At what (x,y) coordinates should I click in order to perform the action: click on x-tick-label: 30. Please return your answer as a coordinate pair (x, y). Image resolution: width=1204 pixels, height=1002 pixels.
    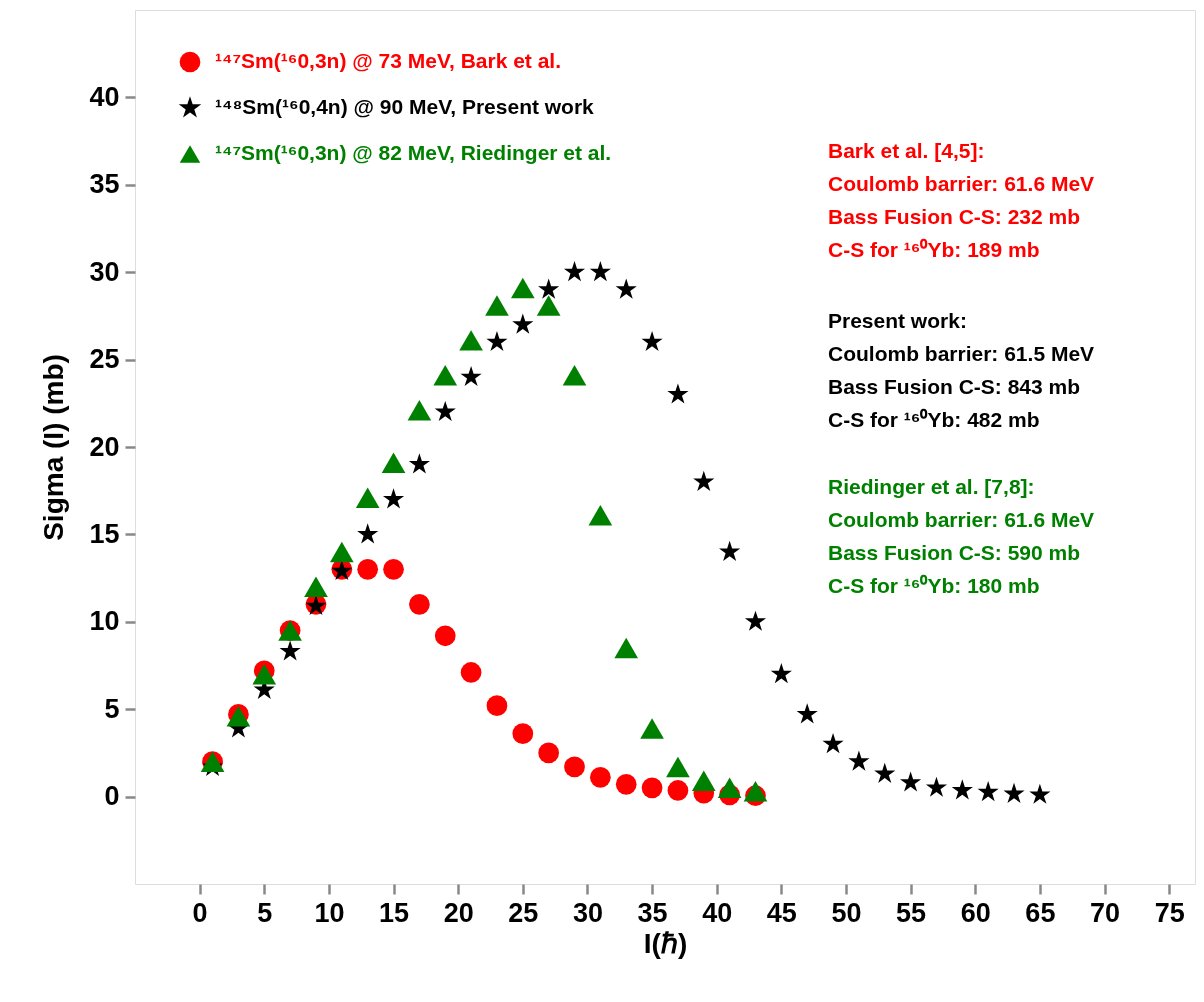
    Looking at the image, I should click on (587, 912).